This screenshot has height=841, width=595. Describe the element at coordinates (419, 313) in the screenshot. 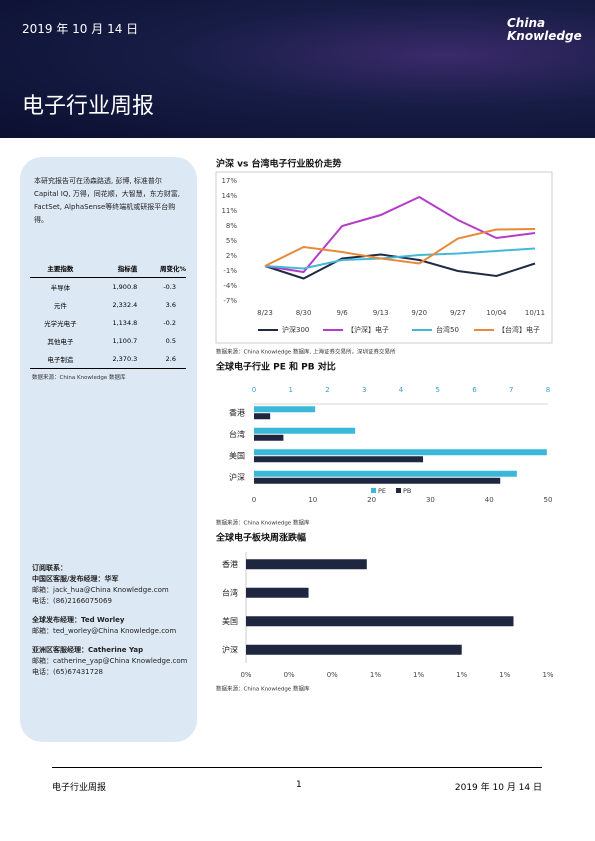

I see `x-tick-label: 9/20` at that location.